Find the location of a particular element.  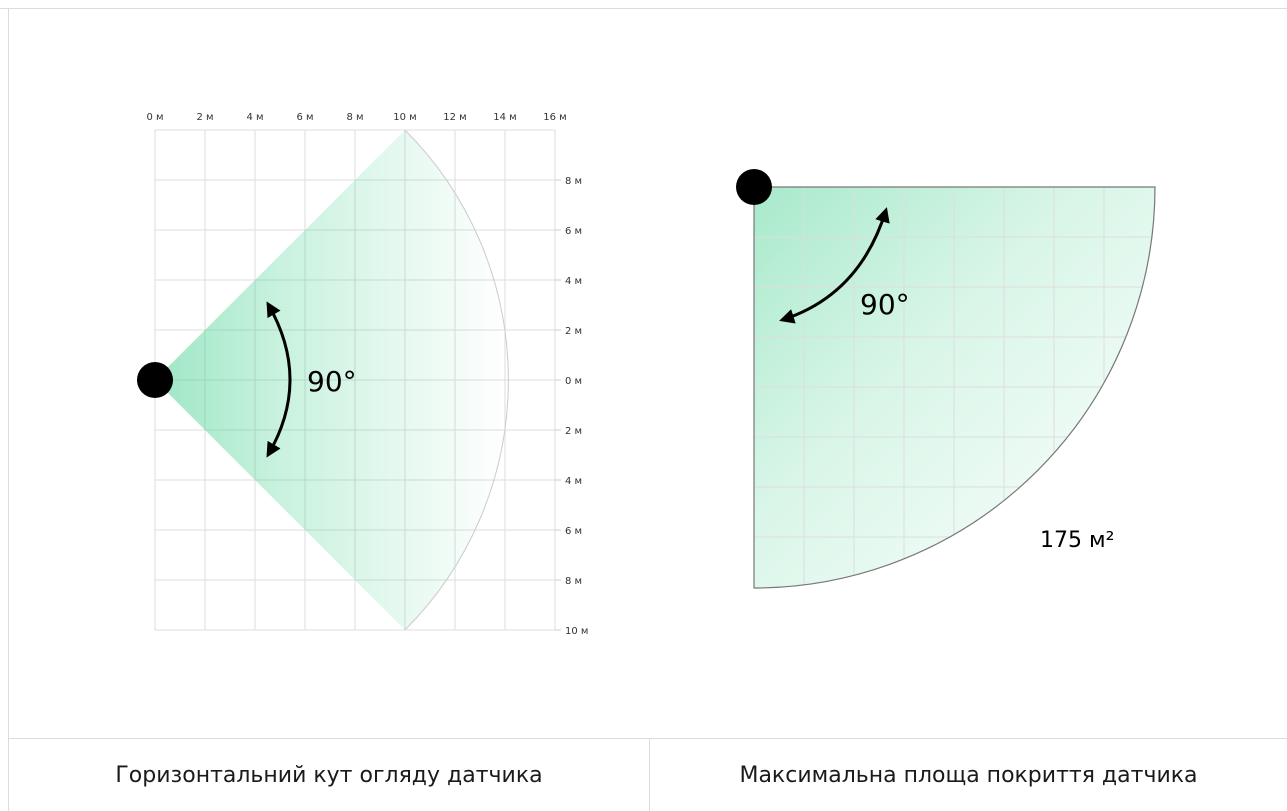

right-sensor-dot is located at coordinates (754, 187).